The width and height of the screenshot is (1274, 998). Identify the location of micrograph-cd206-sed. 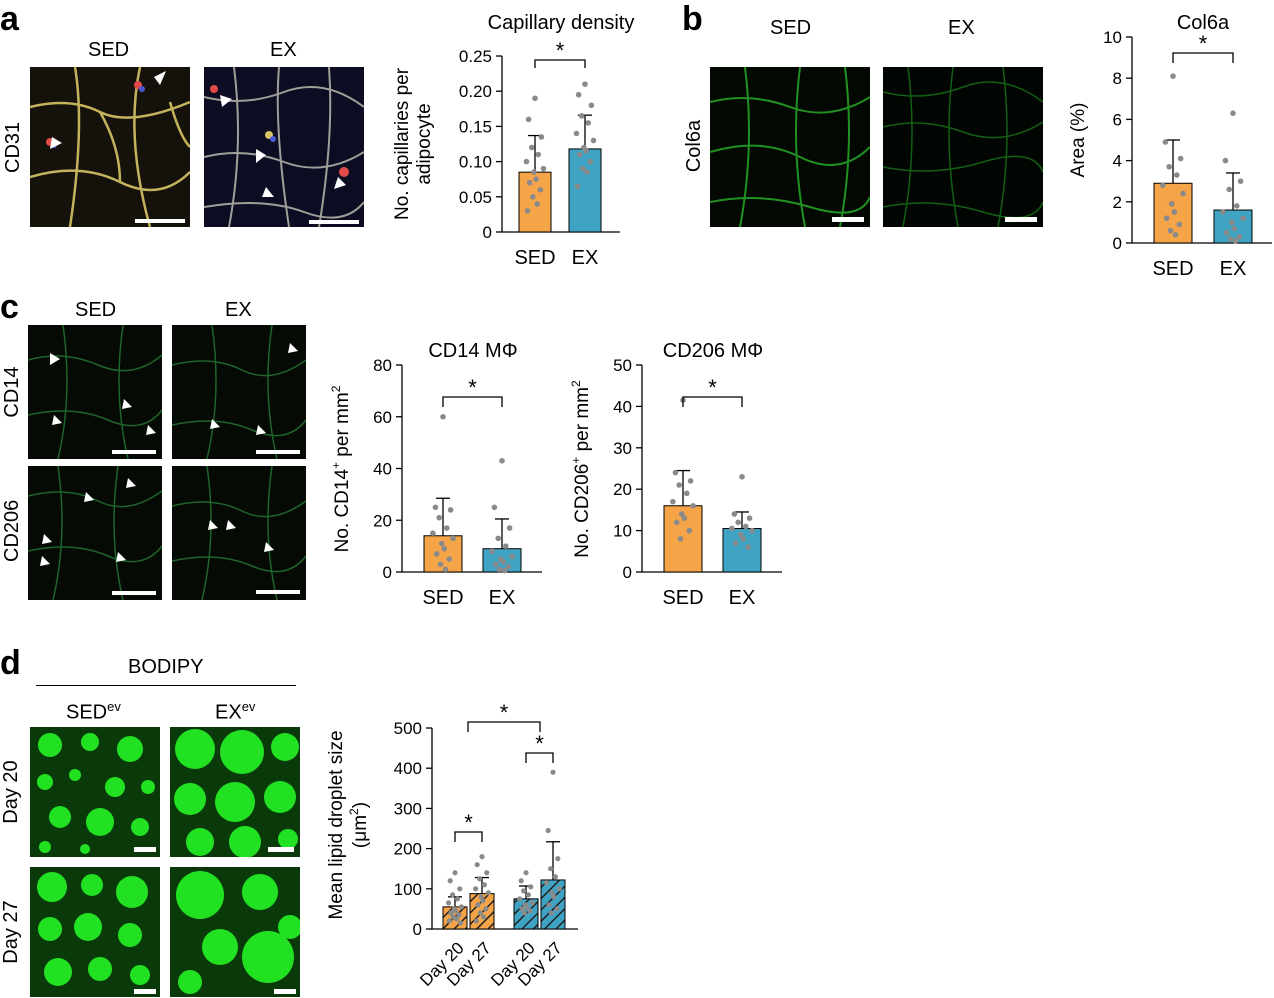
(95, 533).